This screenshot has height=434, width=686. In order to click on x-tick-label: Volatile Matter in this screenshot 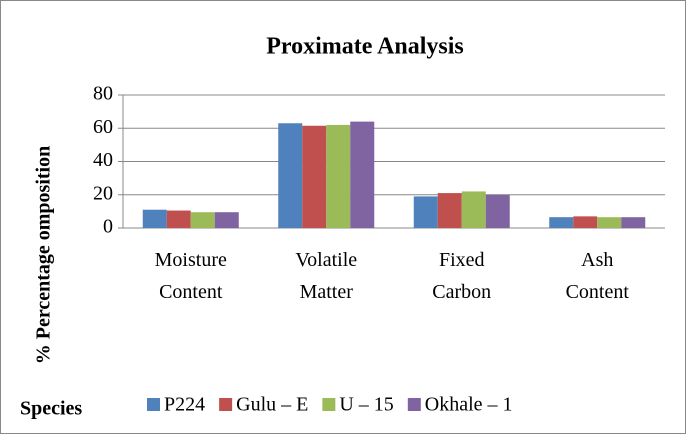, I will do `click(326, 276)`.